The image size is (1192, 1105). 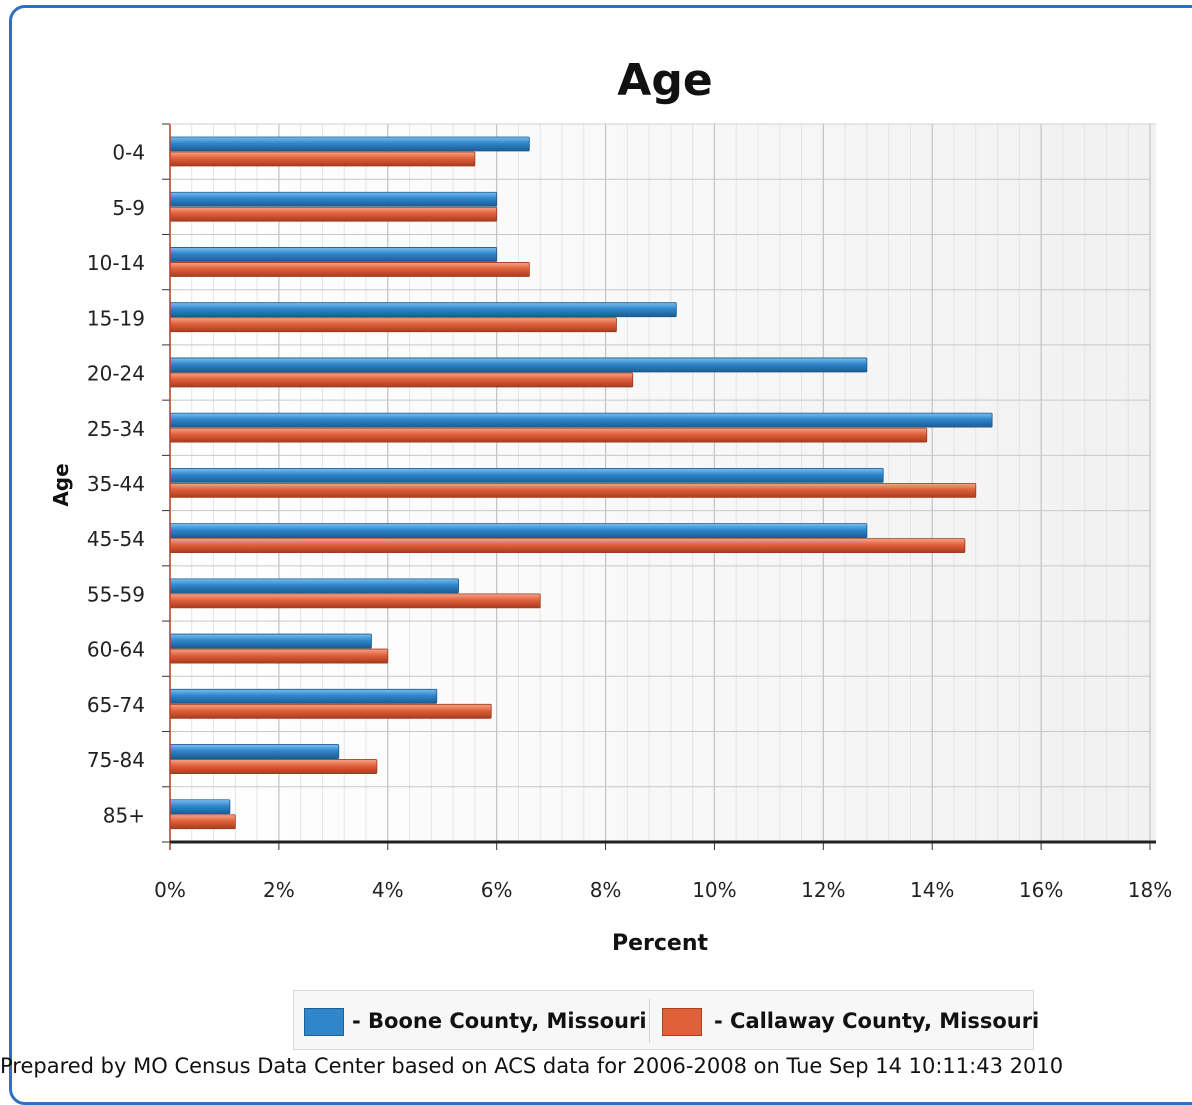 I want to click on x-tick-label: 10%, so click(x=714, y=890).